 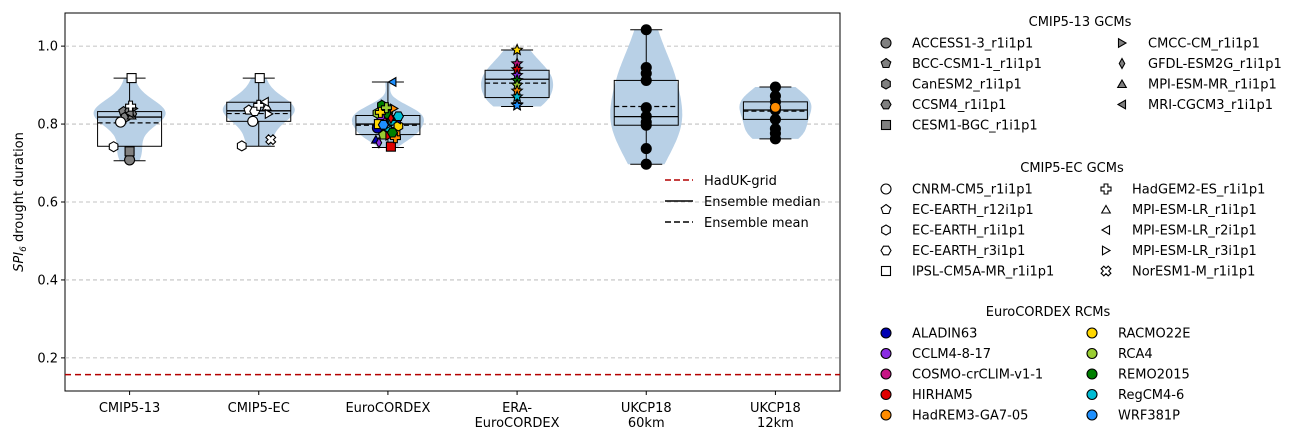 I want to click on legend-title: CMIP5-EC GCMs, so click(x=1072, y=168).